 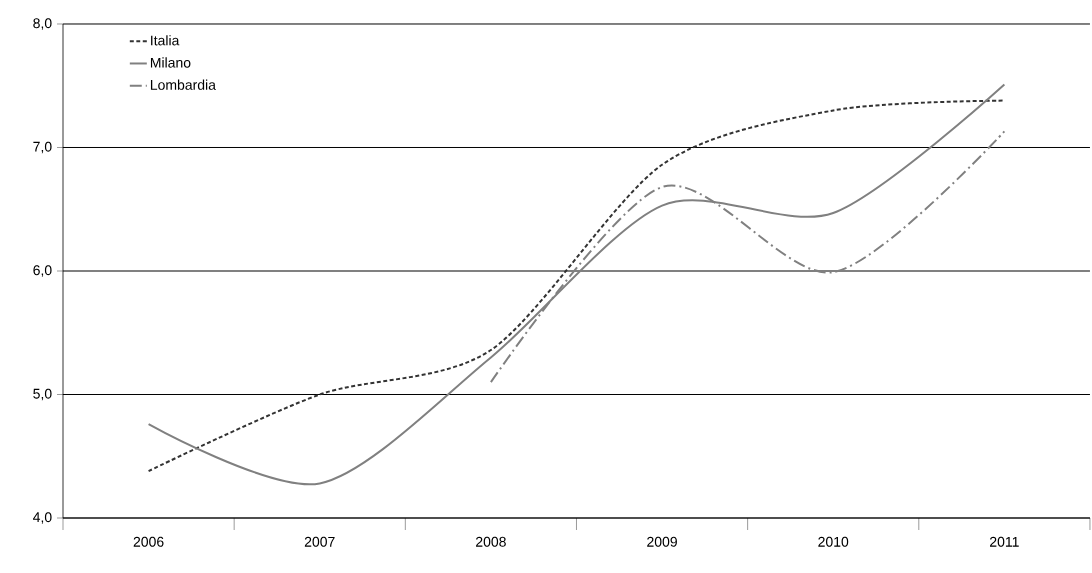 I want to click on x-tick-label: 2010, so click(x=833, y=541).